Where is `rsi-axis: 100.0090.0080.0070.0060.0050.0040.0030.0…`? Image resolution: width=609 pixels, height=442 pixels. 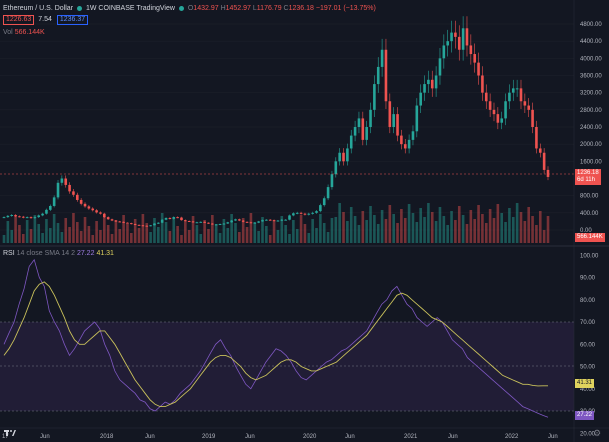 rsi-axis: 100.0090.0080.0070.0060.0050.0040.0030.0… is located at coordinates (589, 345).